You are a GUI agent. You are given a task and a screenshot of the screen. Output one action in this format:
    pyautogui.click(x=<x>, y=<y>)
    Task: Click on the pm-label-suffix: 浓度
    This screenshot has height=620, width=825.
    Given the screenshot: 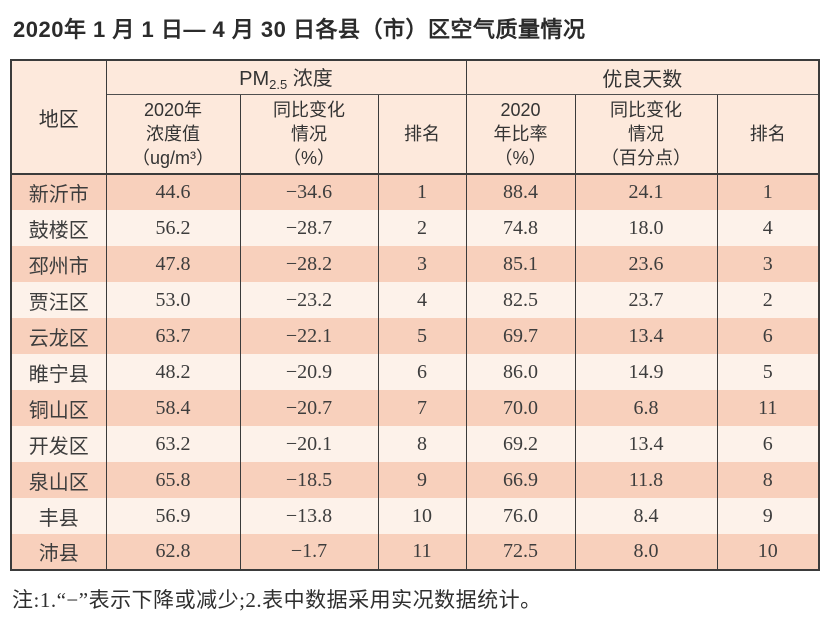 What is the action you would take?
    pyautogui.click(x=310, y=79)
    